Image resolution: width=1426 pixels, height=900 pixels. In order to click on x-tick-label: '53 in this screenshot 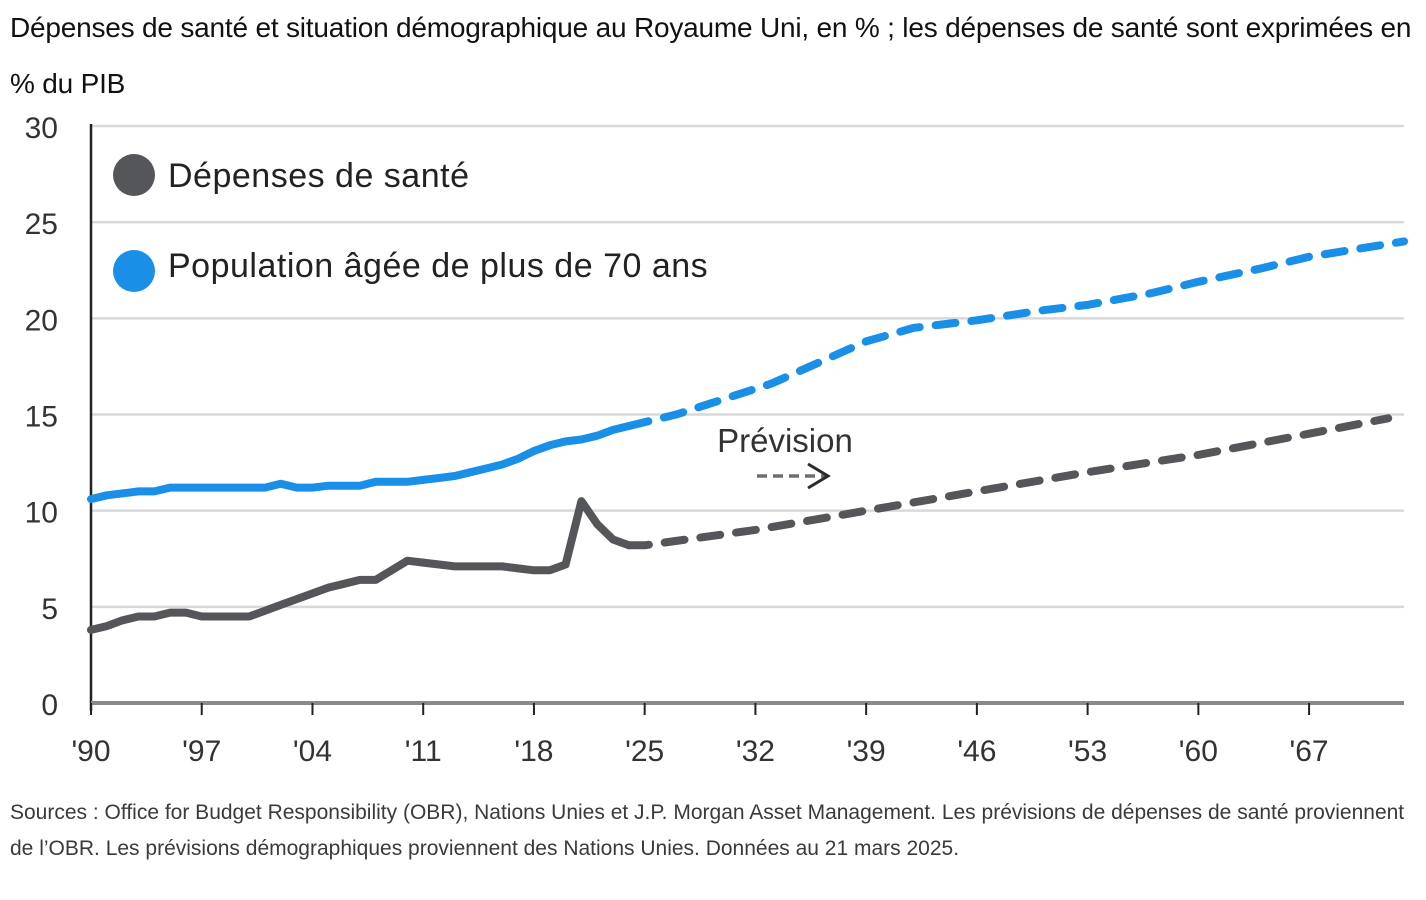, I will do `click(1087, 751)`.